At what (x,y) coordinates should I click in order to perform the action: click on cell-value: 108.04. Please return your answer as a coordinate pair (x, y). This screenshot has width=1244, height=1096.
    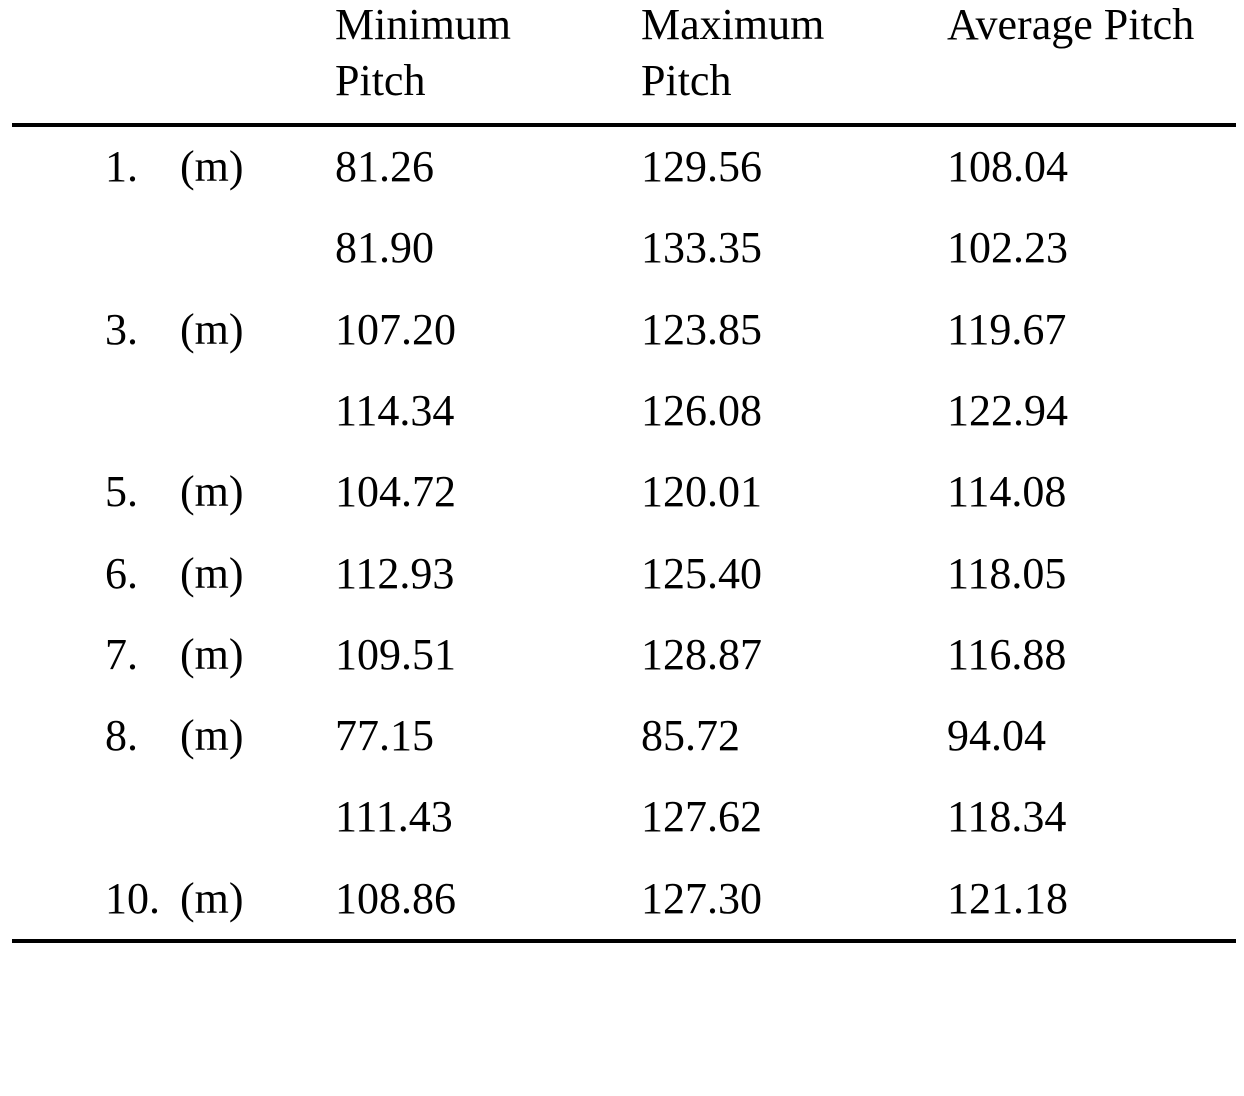
    Looking at the image, I should click on (1007, 166).